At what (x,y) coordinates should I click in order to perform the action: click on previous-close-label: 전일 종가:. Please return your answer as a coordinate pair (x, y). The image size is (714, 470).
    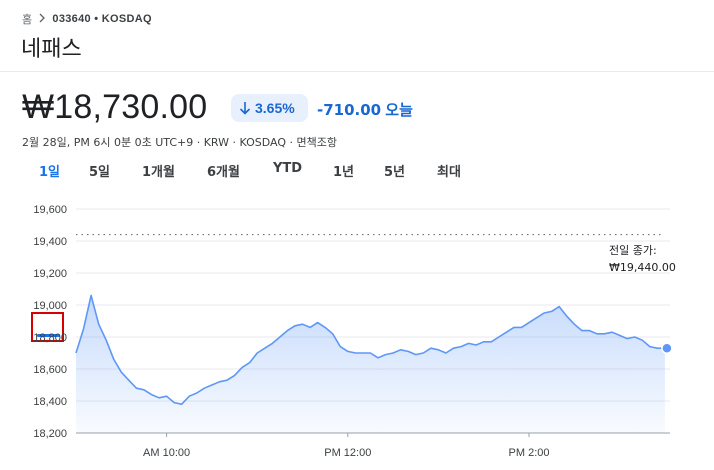
    Looking at the image, I should click on (633, 250).